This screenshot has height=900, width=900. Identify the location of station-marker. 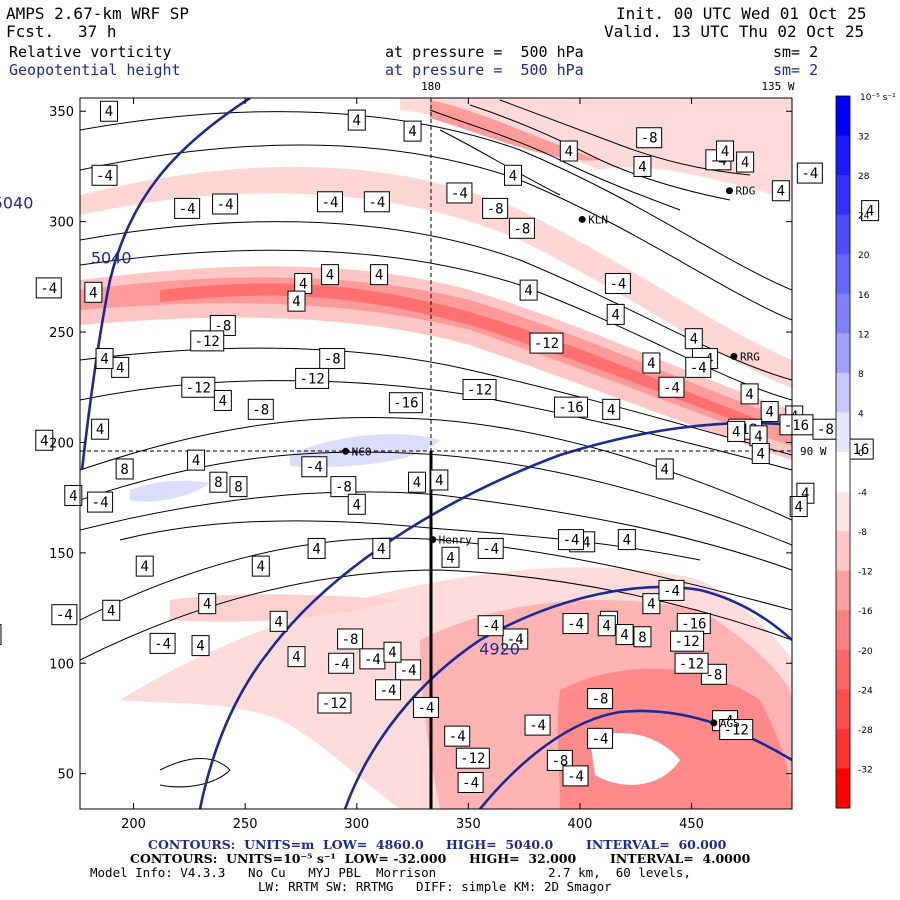
(714, 723).